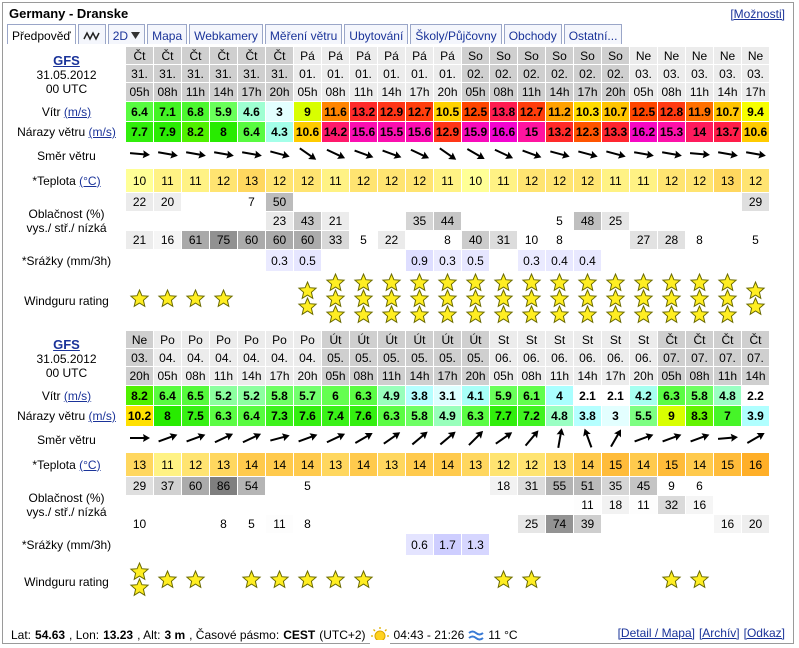  What do you see at coordinates (307, 180) in the screenshot?
I see `temp-cell: 12` at bounding box center [307, 180].